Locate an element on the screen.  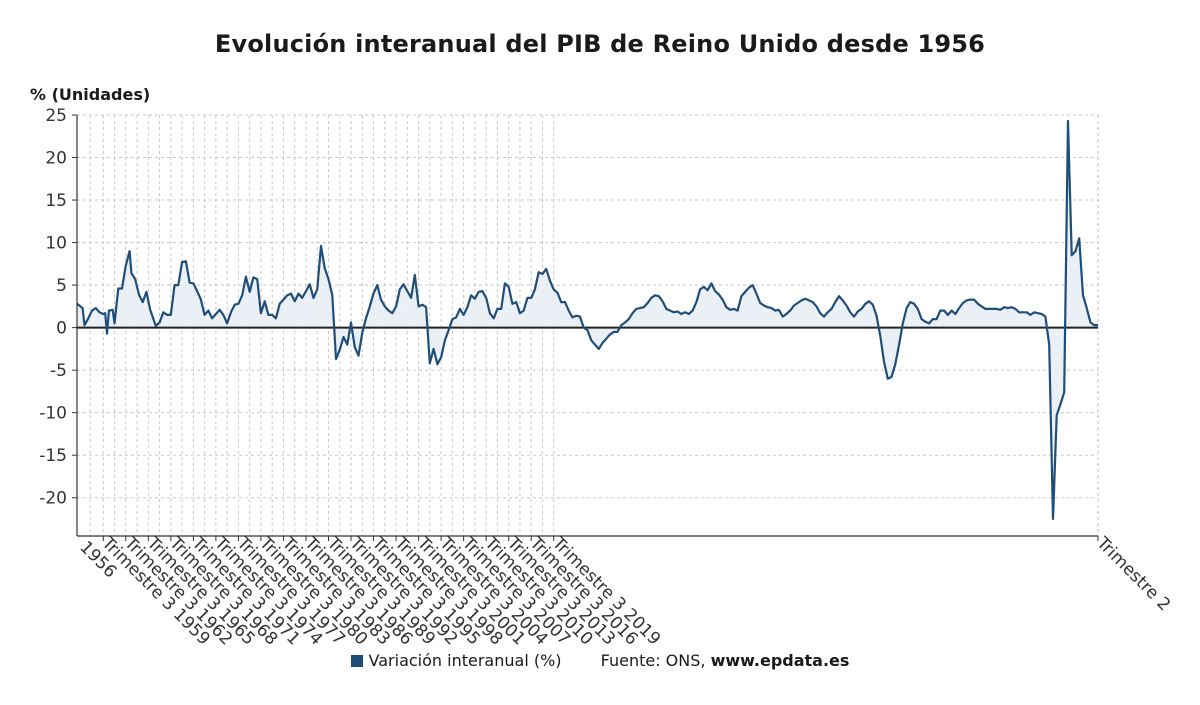
legend-label: Variación interanual (%) is located at coordinates (465, 660).